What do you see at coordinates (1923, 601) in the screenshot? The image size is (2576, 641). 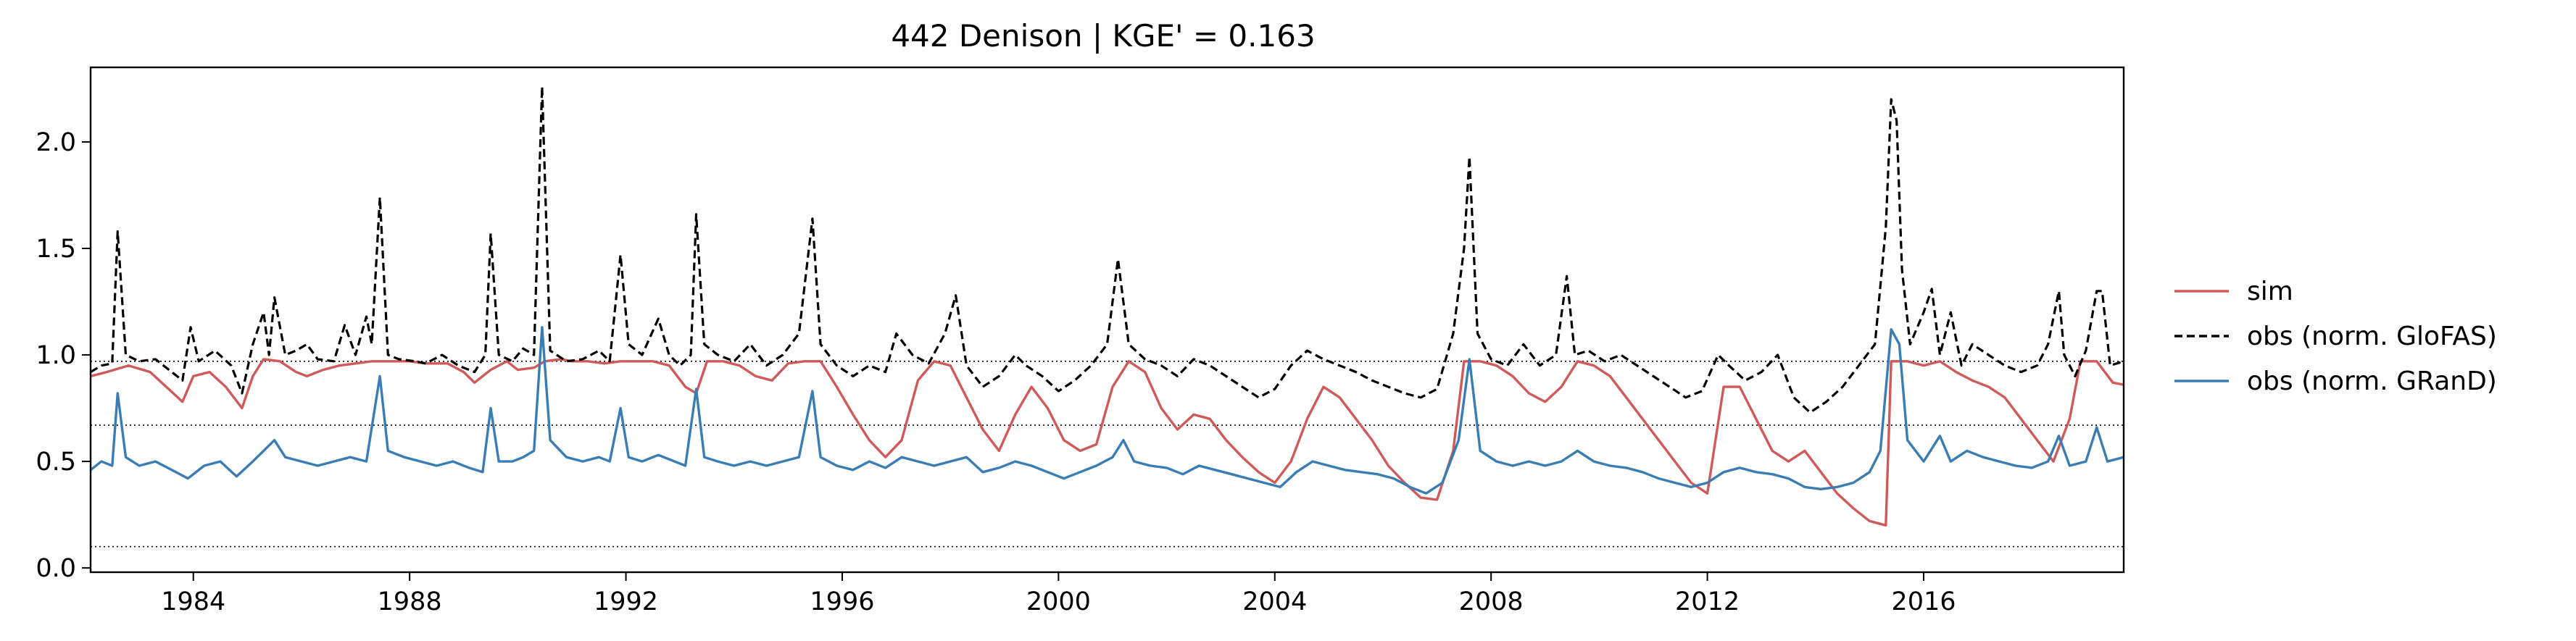 I see `x-tick-label-8: 2016` at bounding box center [1923, 601].